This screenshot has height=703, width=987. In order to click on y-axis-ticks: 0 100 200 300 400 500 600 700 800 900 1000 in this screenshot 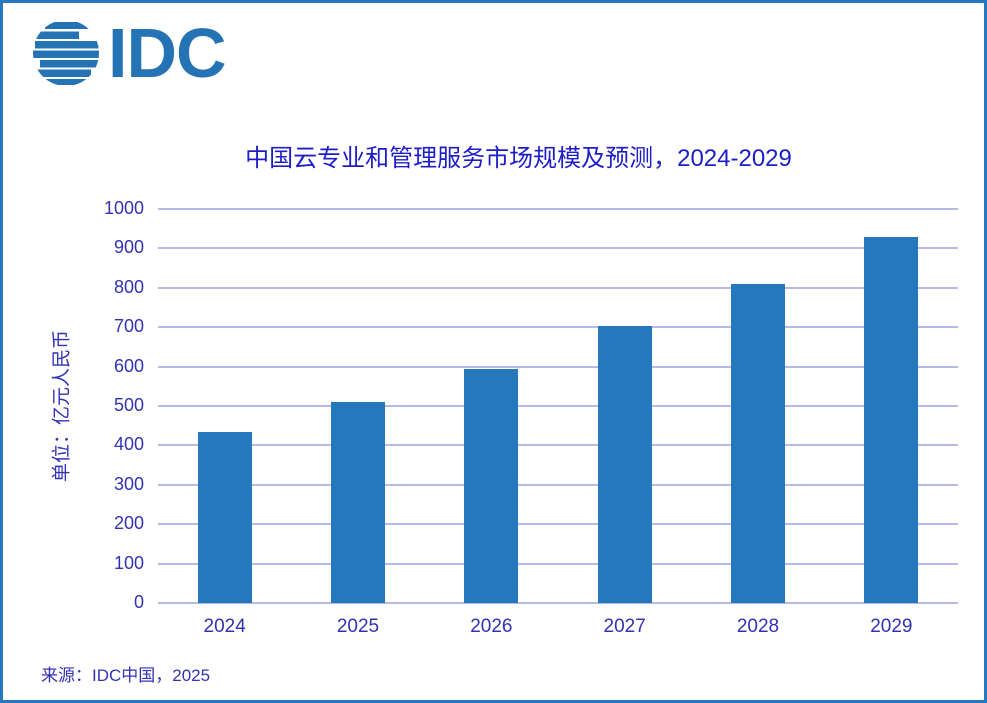, I will do `click(73, 405)`.